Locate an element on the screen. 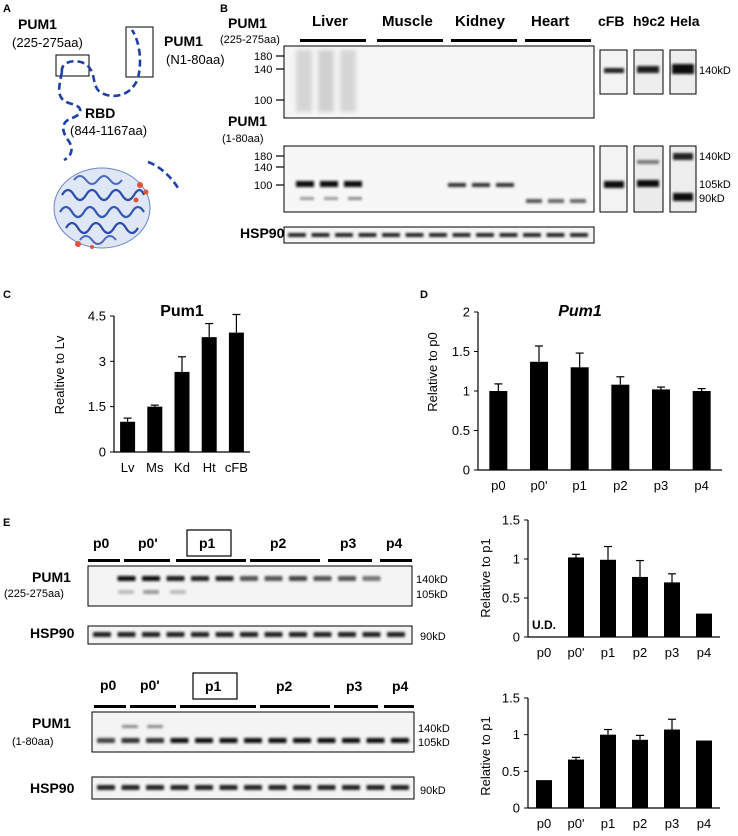 This screenshot has width=738, height=836. disordered-chain-path is located at coordinates (101, 63).